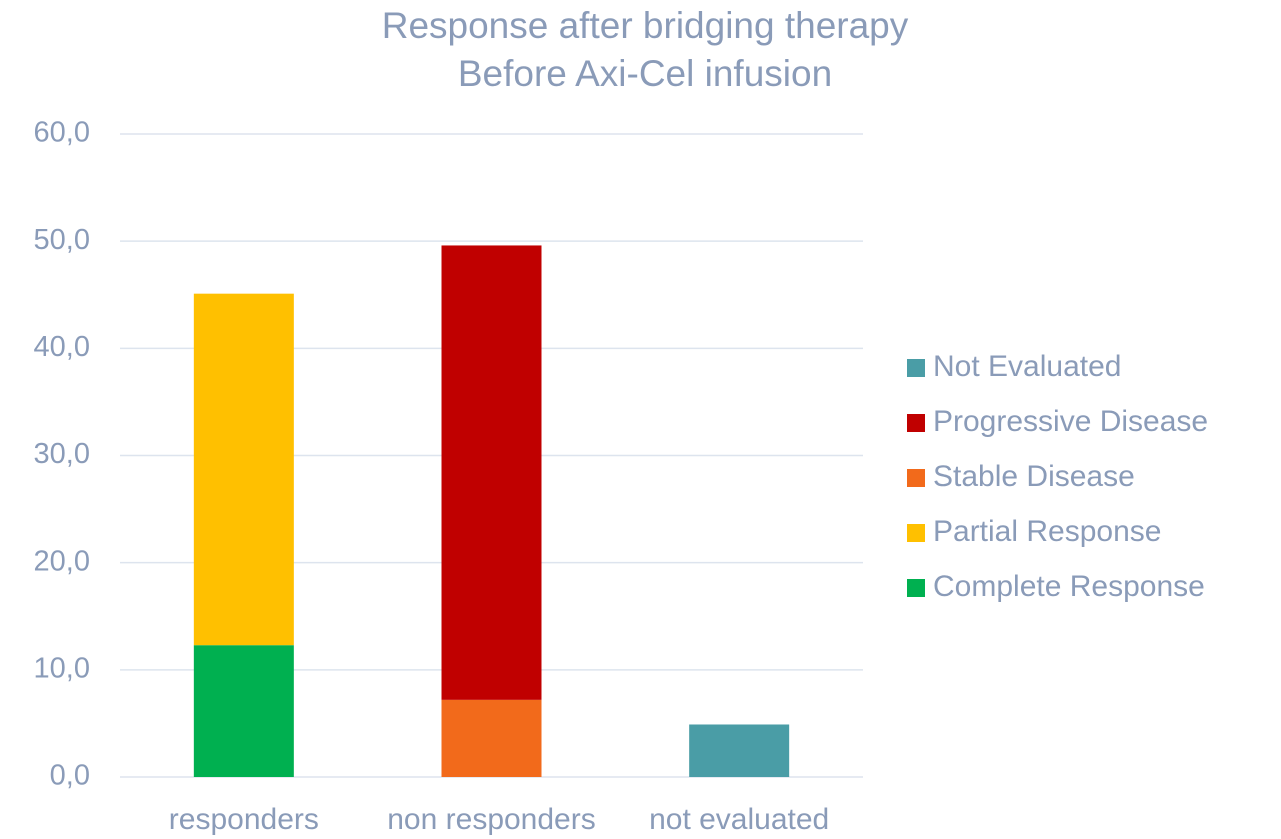 Image resolution: width=1281 pixels, height=839 pixels. I want to click on y-tick-label: 0,0, so click(70, 776).